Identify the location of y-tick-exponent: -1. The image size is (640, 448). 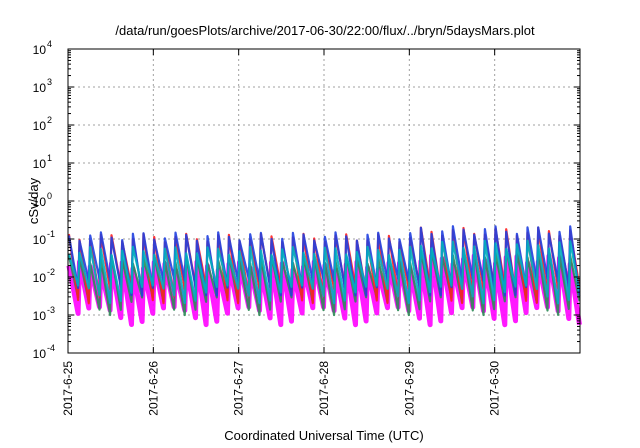
(51, 234).